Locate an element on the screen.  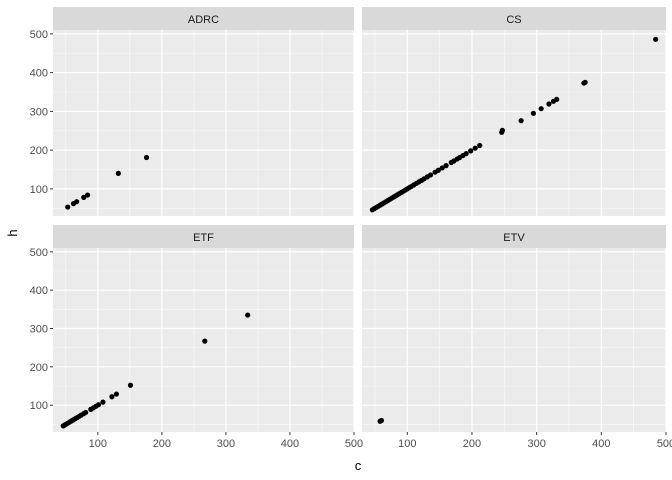
facet-strip-label: ADRC is located at coordinates (203, 20).